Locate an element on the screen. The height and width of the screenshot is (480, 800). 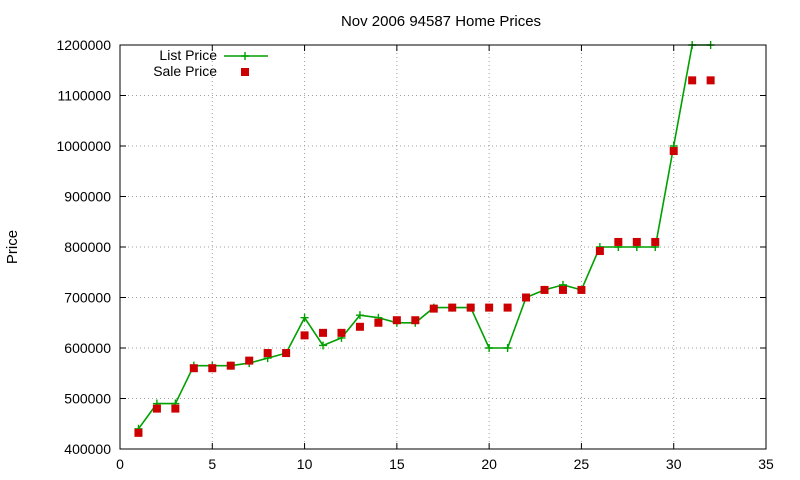
legend-label-sale-price: Sale Price is located at coordinates (185, 71).